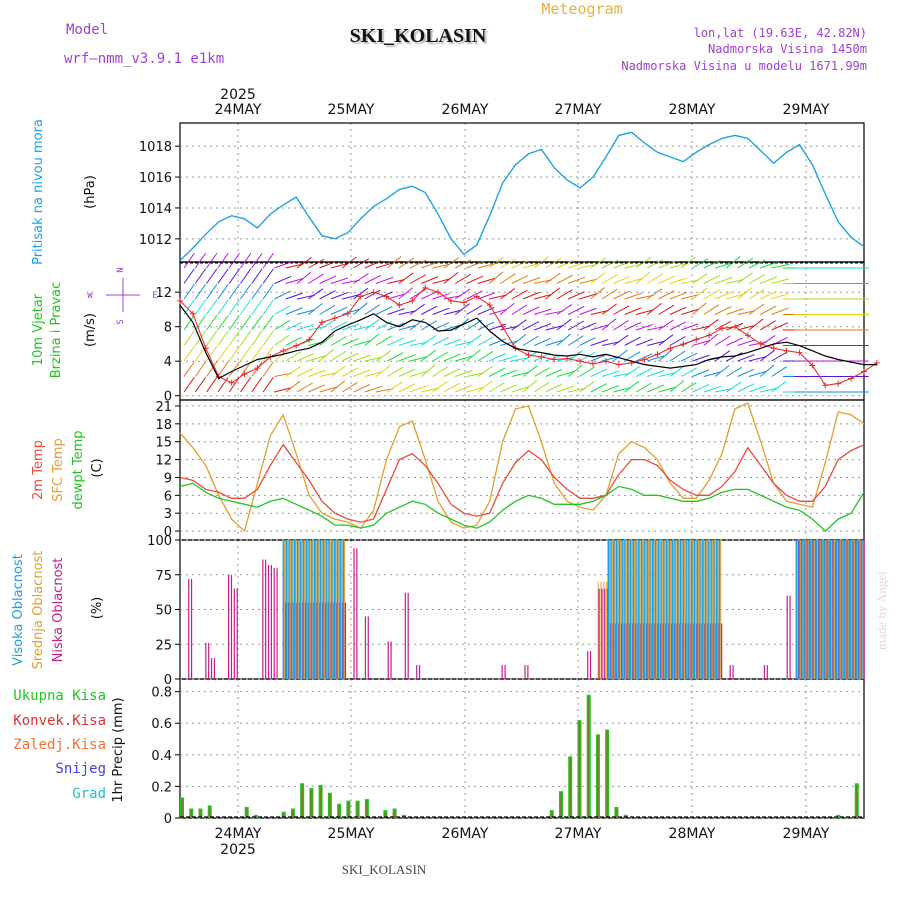 The width and height of the screenshot is (900, 900). I want to click on y-tick-label: 1012, so click(155, 240).